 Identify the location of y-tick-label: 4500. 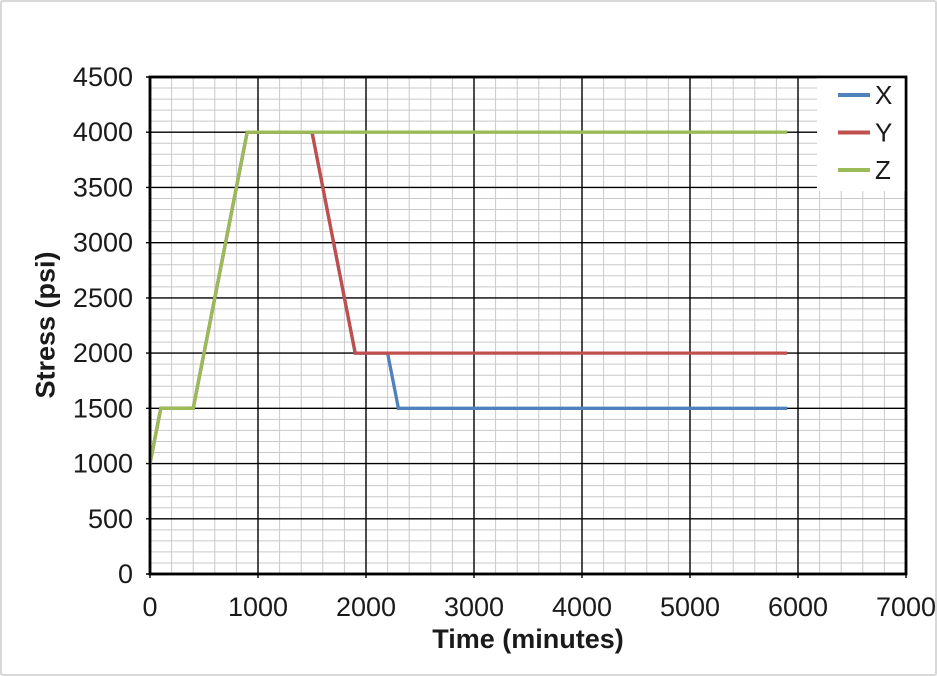
(103, 77).